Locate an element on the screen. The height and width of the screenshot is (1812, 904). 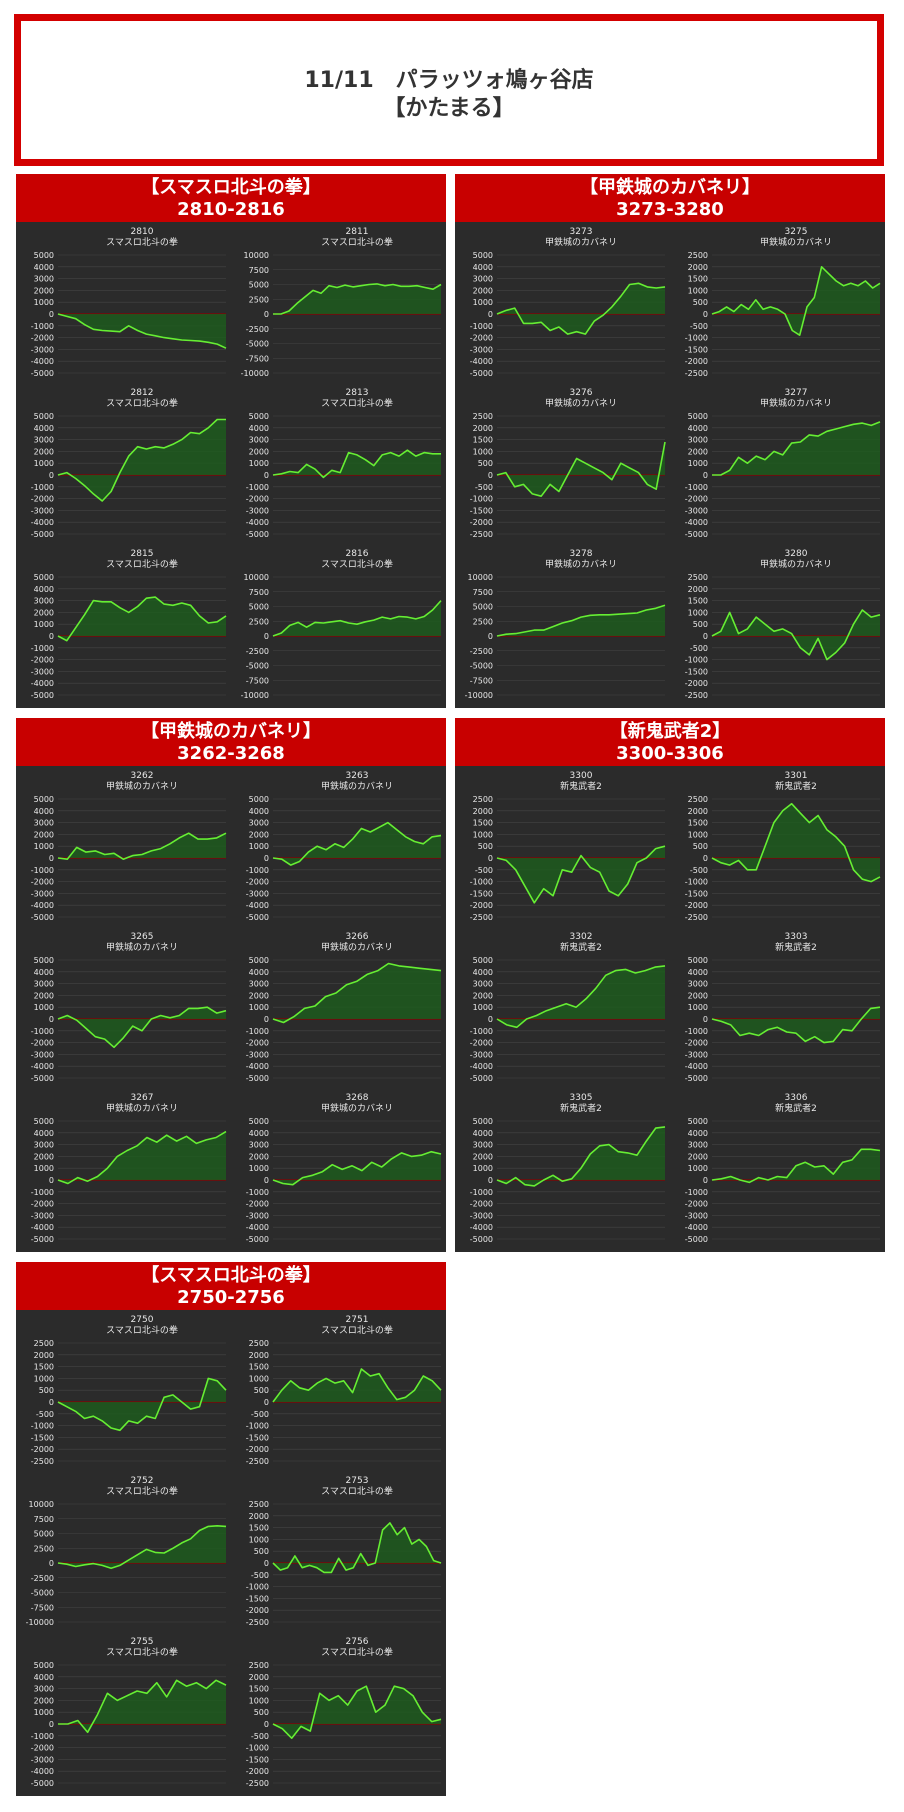
y-tick-label: 2500 is located at coordinates (698, 255).